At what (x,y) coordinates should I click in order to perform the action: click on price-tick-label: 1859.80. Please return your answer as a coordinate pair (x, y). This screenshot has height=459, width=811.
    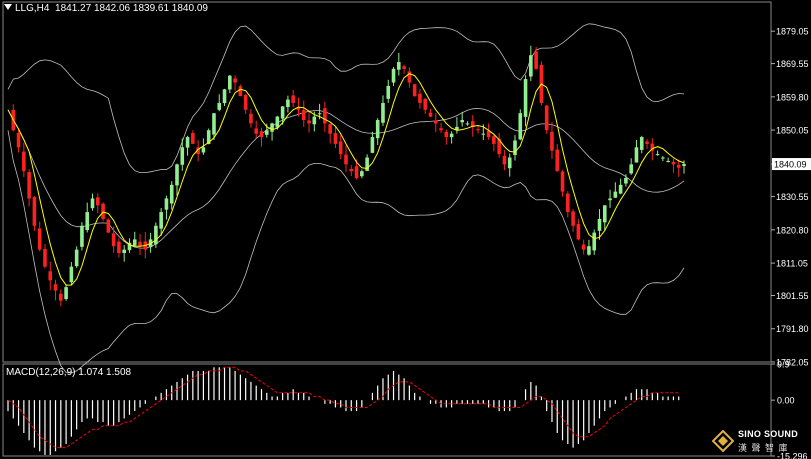
    Looking at the image, I should click on (792, 97).